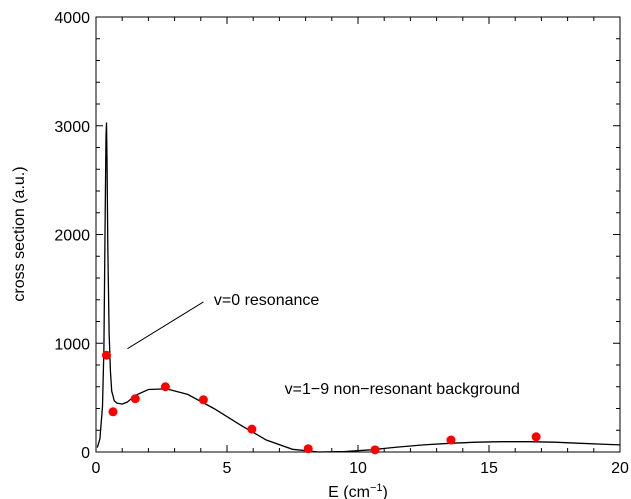 Image resolution: width=631 pixels, height=499 pixels. I want to click on x-tick-label: 5, so click(227, 468).